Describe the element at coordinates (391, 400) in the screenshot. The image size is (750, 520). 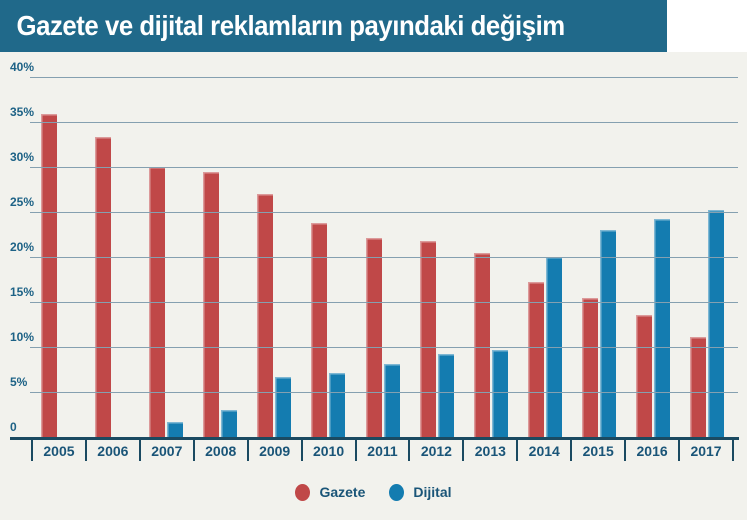
I see `bar-dijital-2011` at that location.